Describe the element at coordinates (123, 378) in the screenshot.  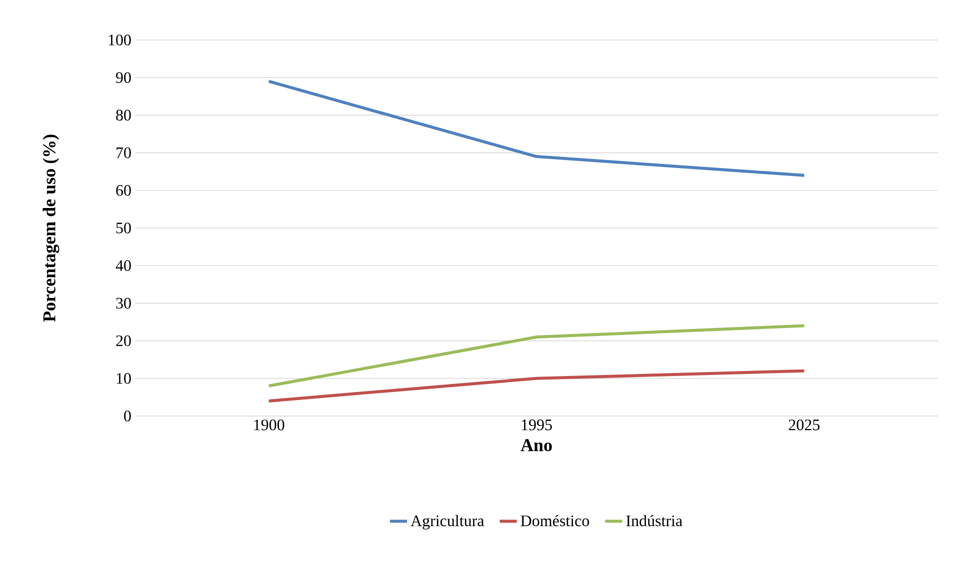
I see `y-tick-label: 10` at that location.